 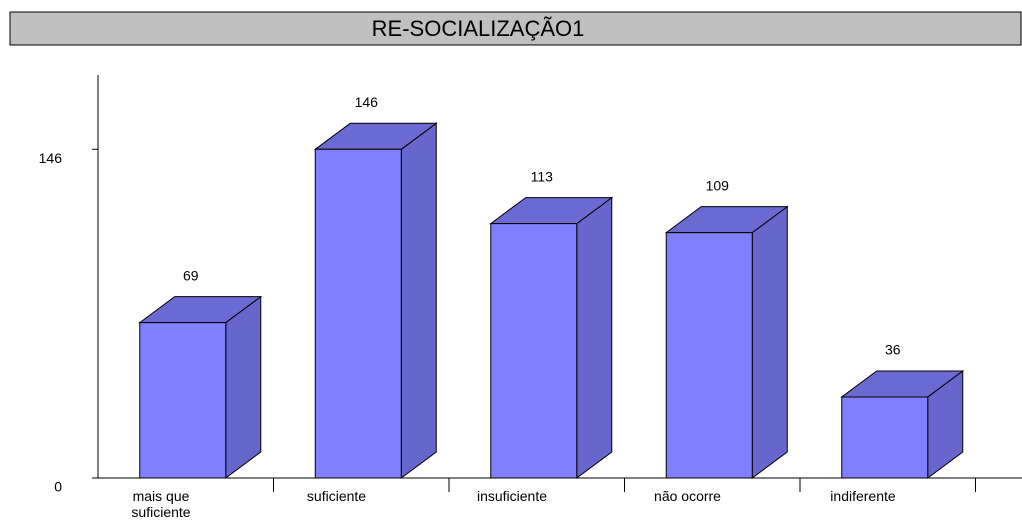 I want to click on title-bar, so click(x=515, y=28).